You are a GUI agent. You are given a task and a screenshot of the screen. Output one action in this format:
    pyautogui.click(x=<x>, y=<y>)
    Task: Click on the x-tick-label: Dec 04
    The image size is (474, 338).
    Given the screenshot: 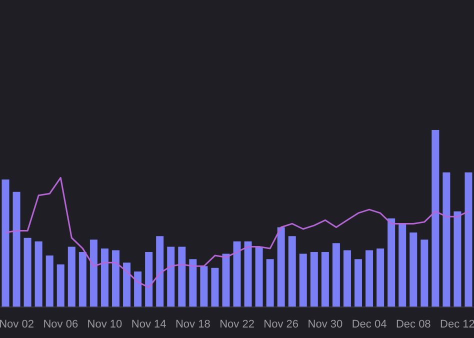 What is the action you would take?
    pyautogui.click(x=369, y=324)
    